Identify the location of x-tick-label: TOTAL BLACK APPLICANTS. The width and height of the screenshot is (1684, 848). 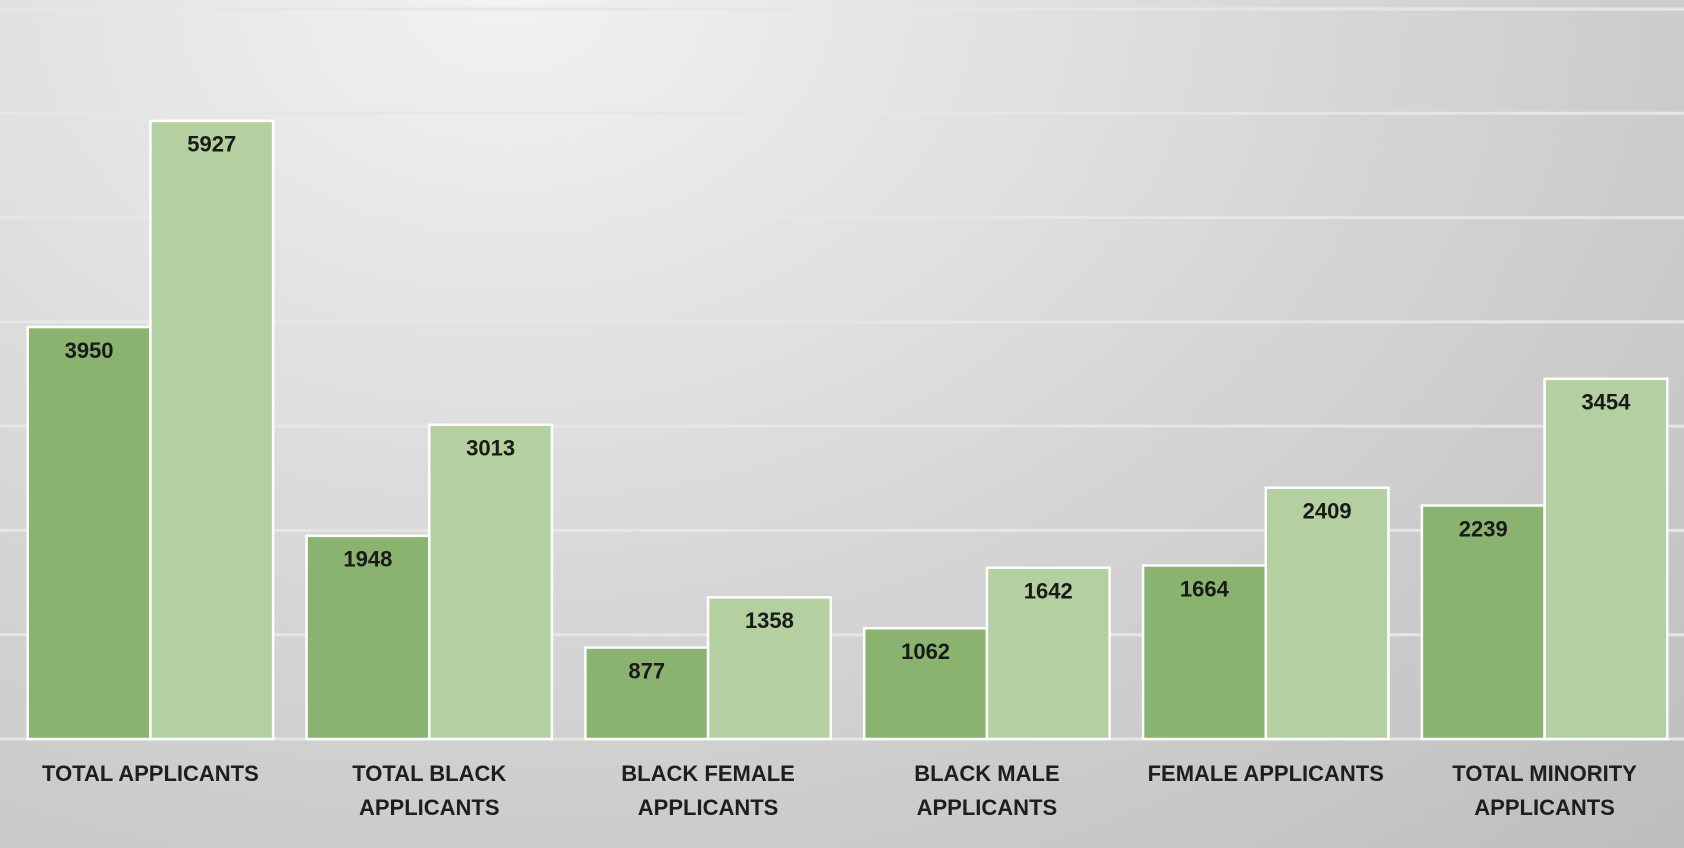
(429, 790).